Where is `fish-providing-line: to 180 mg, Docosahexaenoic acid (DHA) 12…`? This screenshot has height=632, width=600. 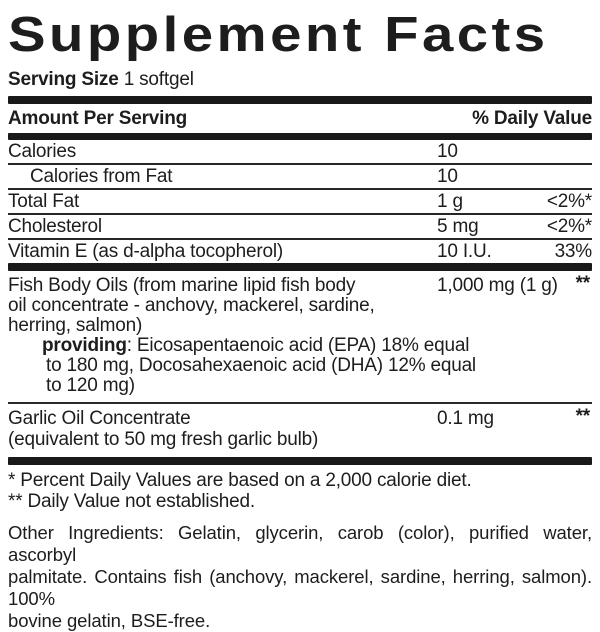
fish-providing-line: to 180 mg, Docosahexaenoic acid (DHA) 12… is located at coordinates (261, 365).